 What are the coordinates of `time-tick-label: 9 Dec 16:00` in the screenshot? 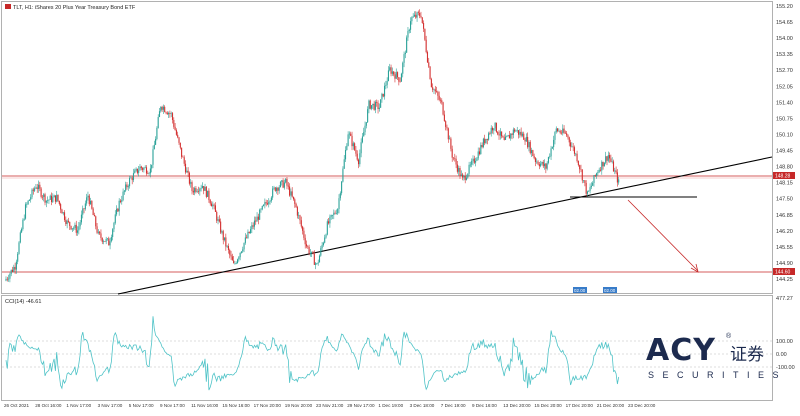 It's located at (484, 405).